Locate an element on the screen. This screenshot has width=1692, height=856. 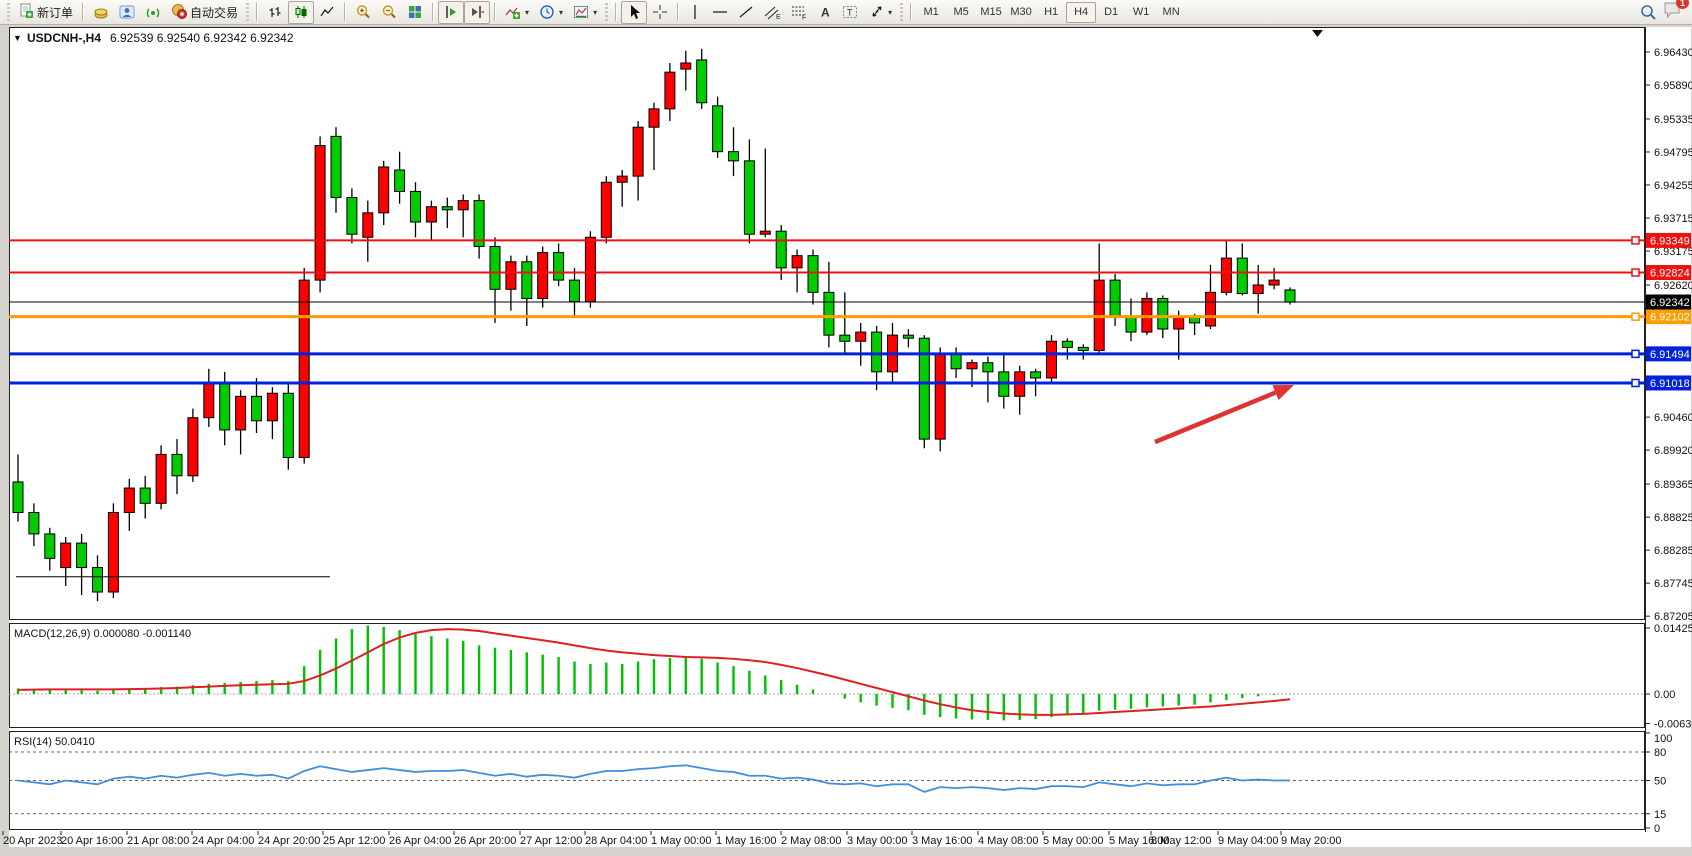
time-axis-label: 9 May 20:00 is located at coordinates (1311, 841).